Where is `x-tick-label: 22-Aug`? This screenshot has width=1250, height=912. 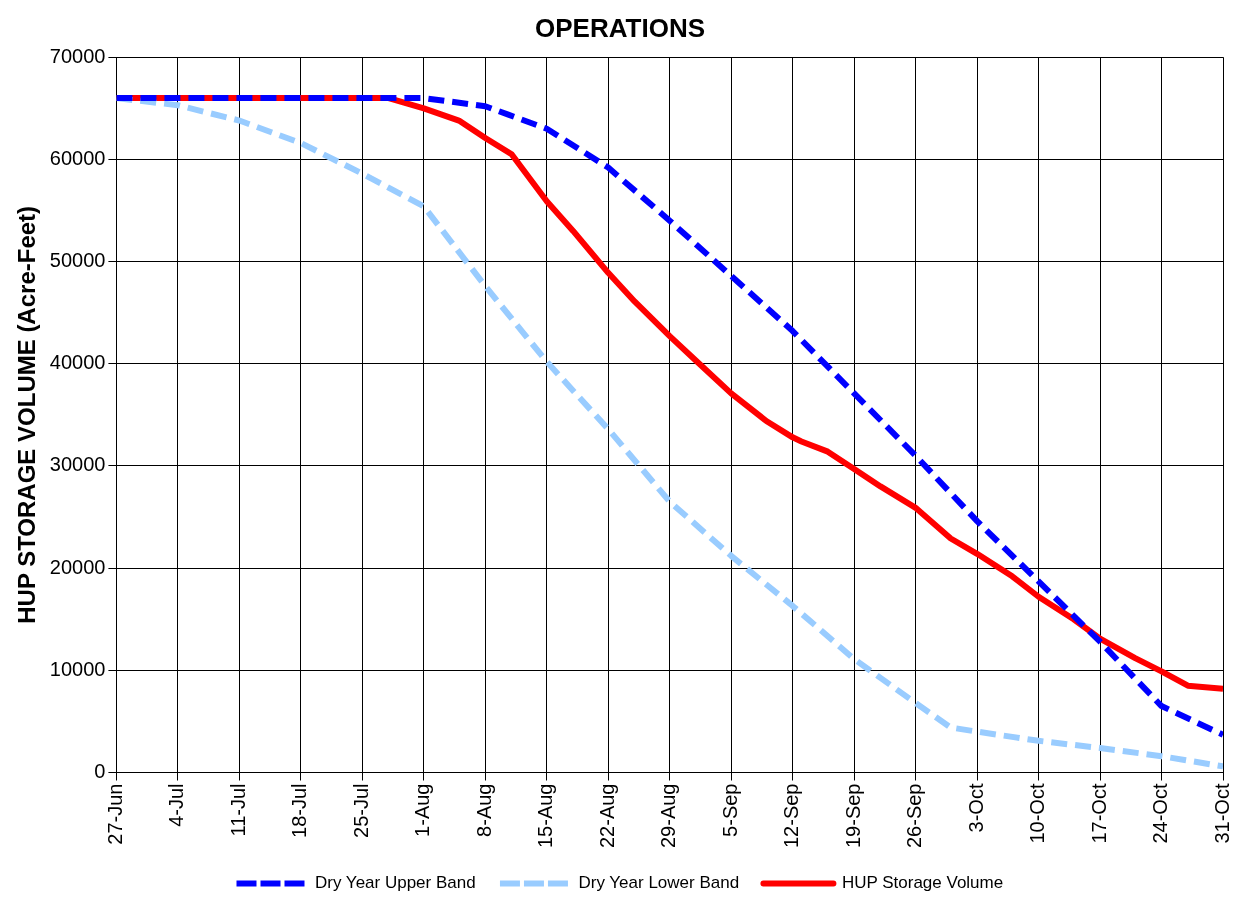
x-tick-label: 22-Aug is located at coordinates (606, 816).